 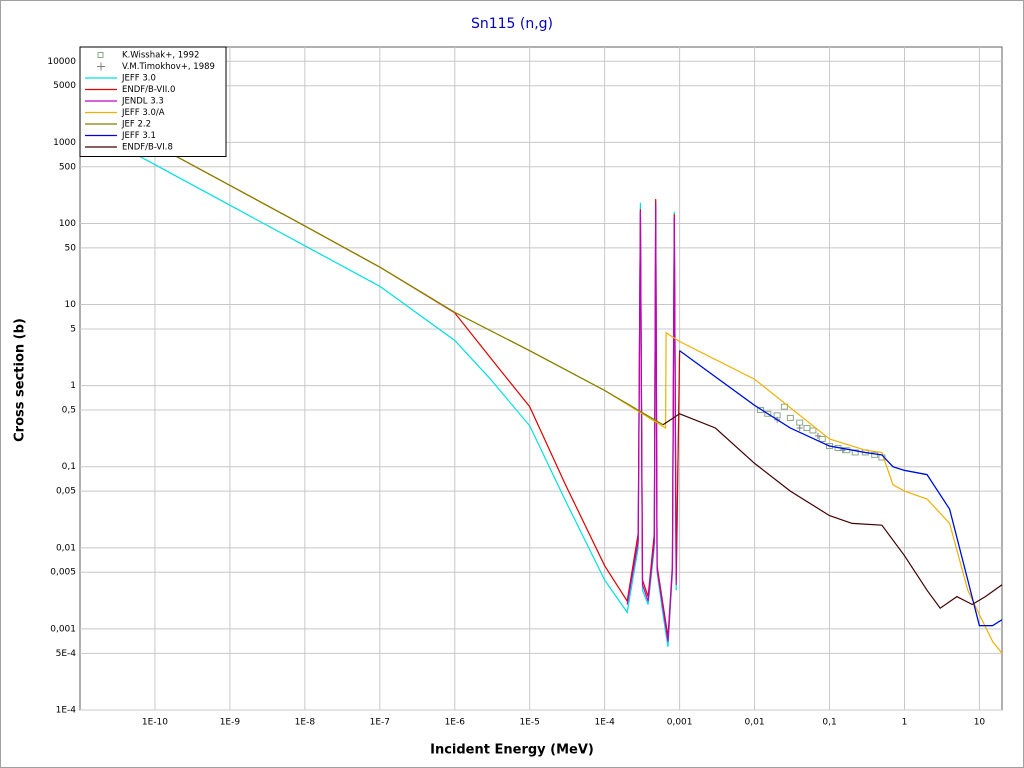 What do you see at coordinates (71, 248) in the screenshot?
I see `y-tick-label: 50` at bounding box center [71, 248].